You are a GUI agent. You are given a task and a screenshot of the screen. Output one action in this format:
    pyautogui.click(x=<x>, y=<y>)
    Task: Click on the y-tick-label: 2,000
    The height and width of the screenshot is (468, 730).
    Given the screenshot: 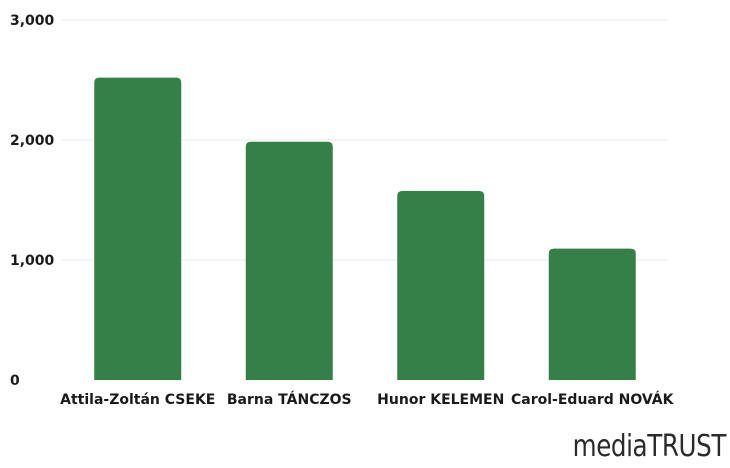 What is the action you would take?
    pyautogui.click(x=32, y=141)
    